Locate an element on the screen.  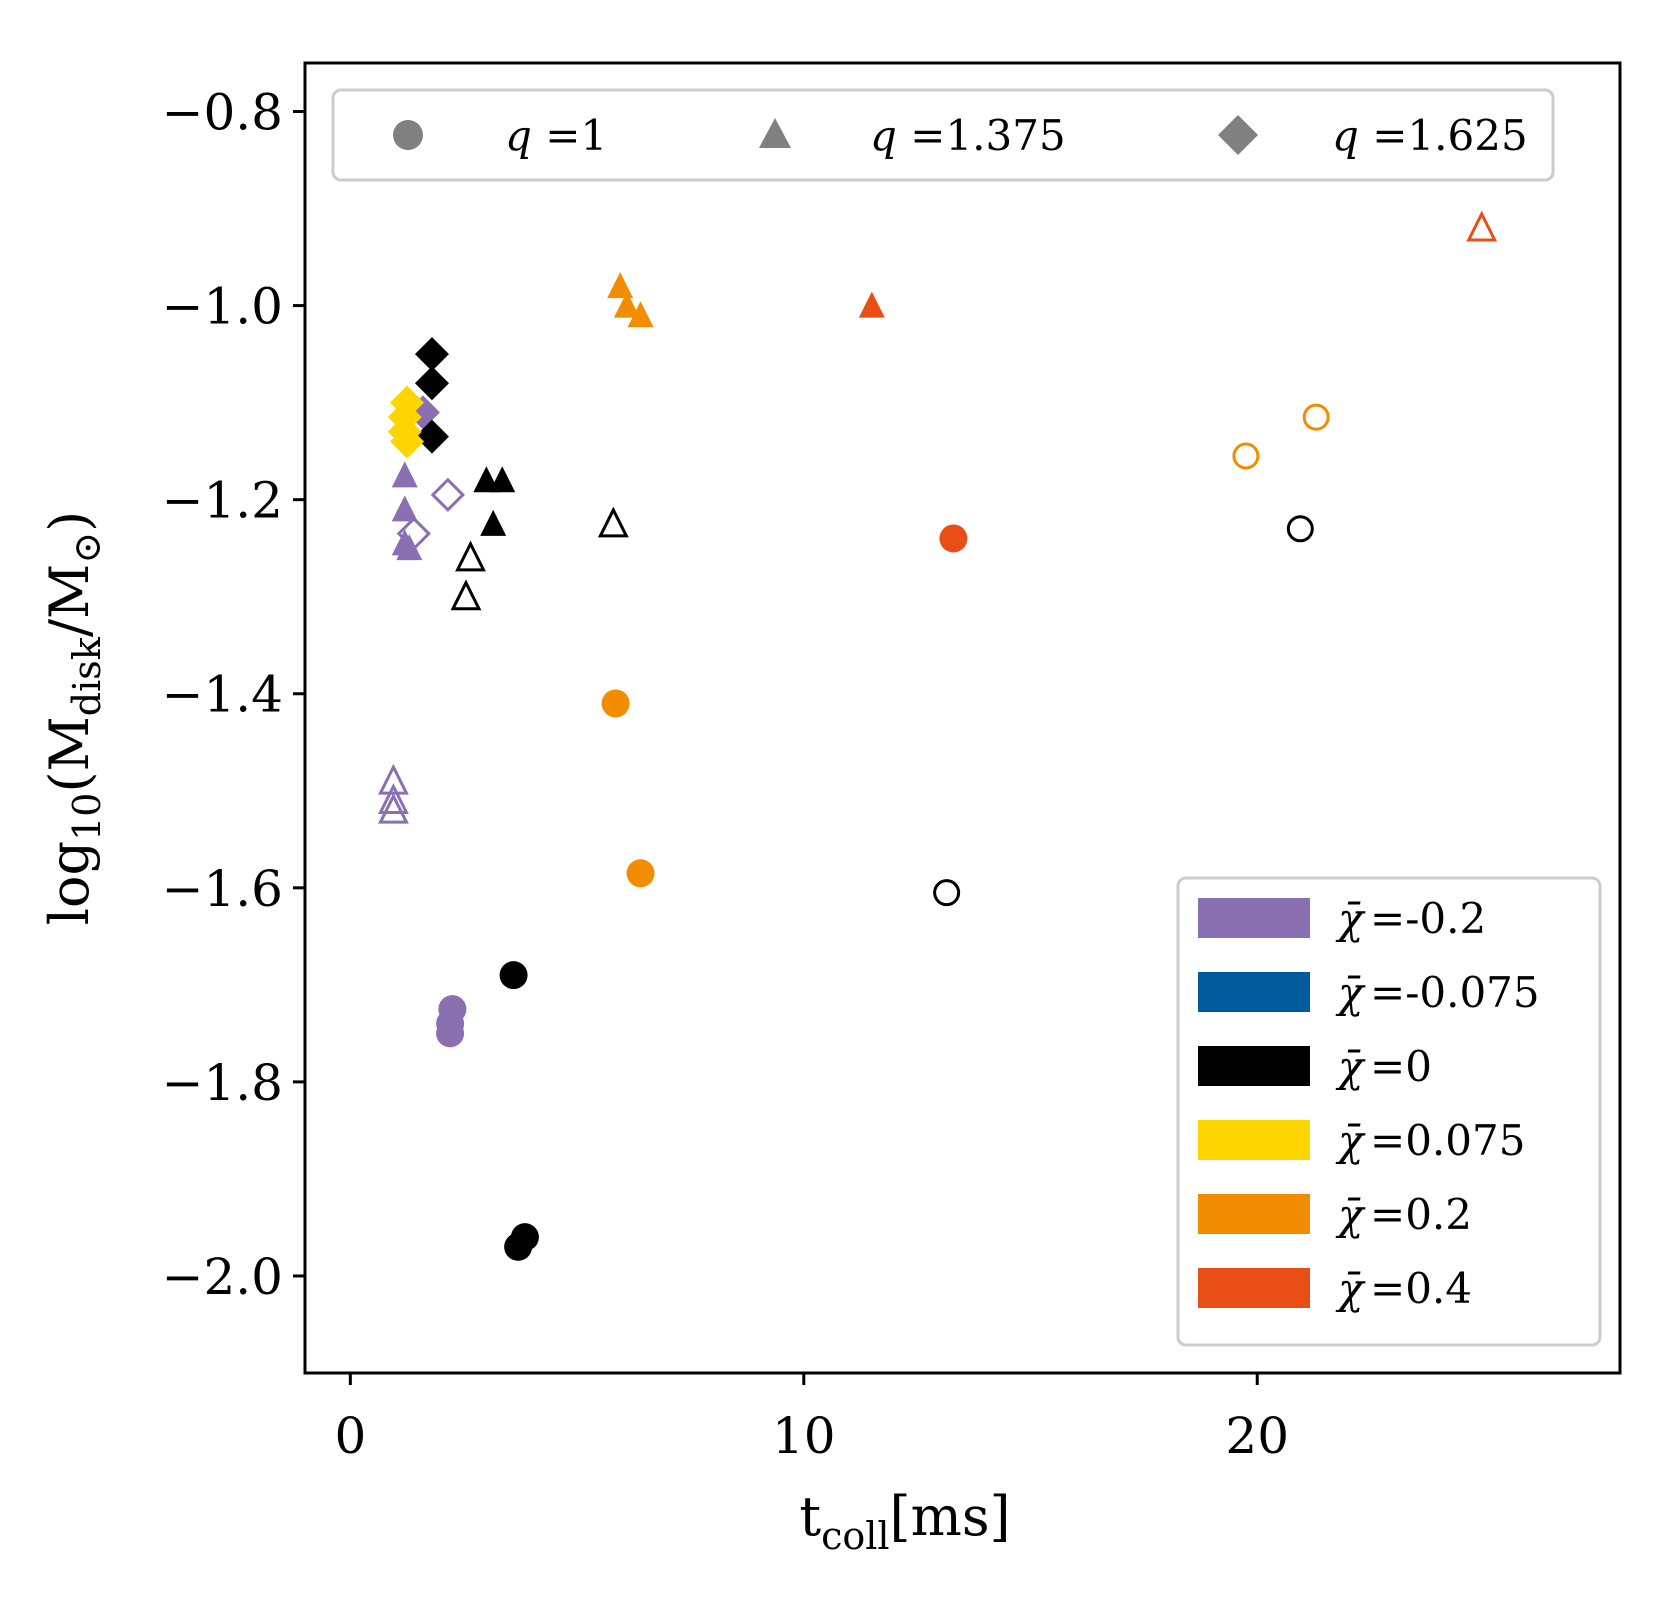
y-tick-label: −1.4 is located at coordinates (222, 695).